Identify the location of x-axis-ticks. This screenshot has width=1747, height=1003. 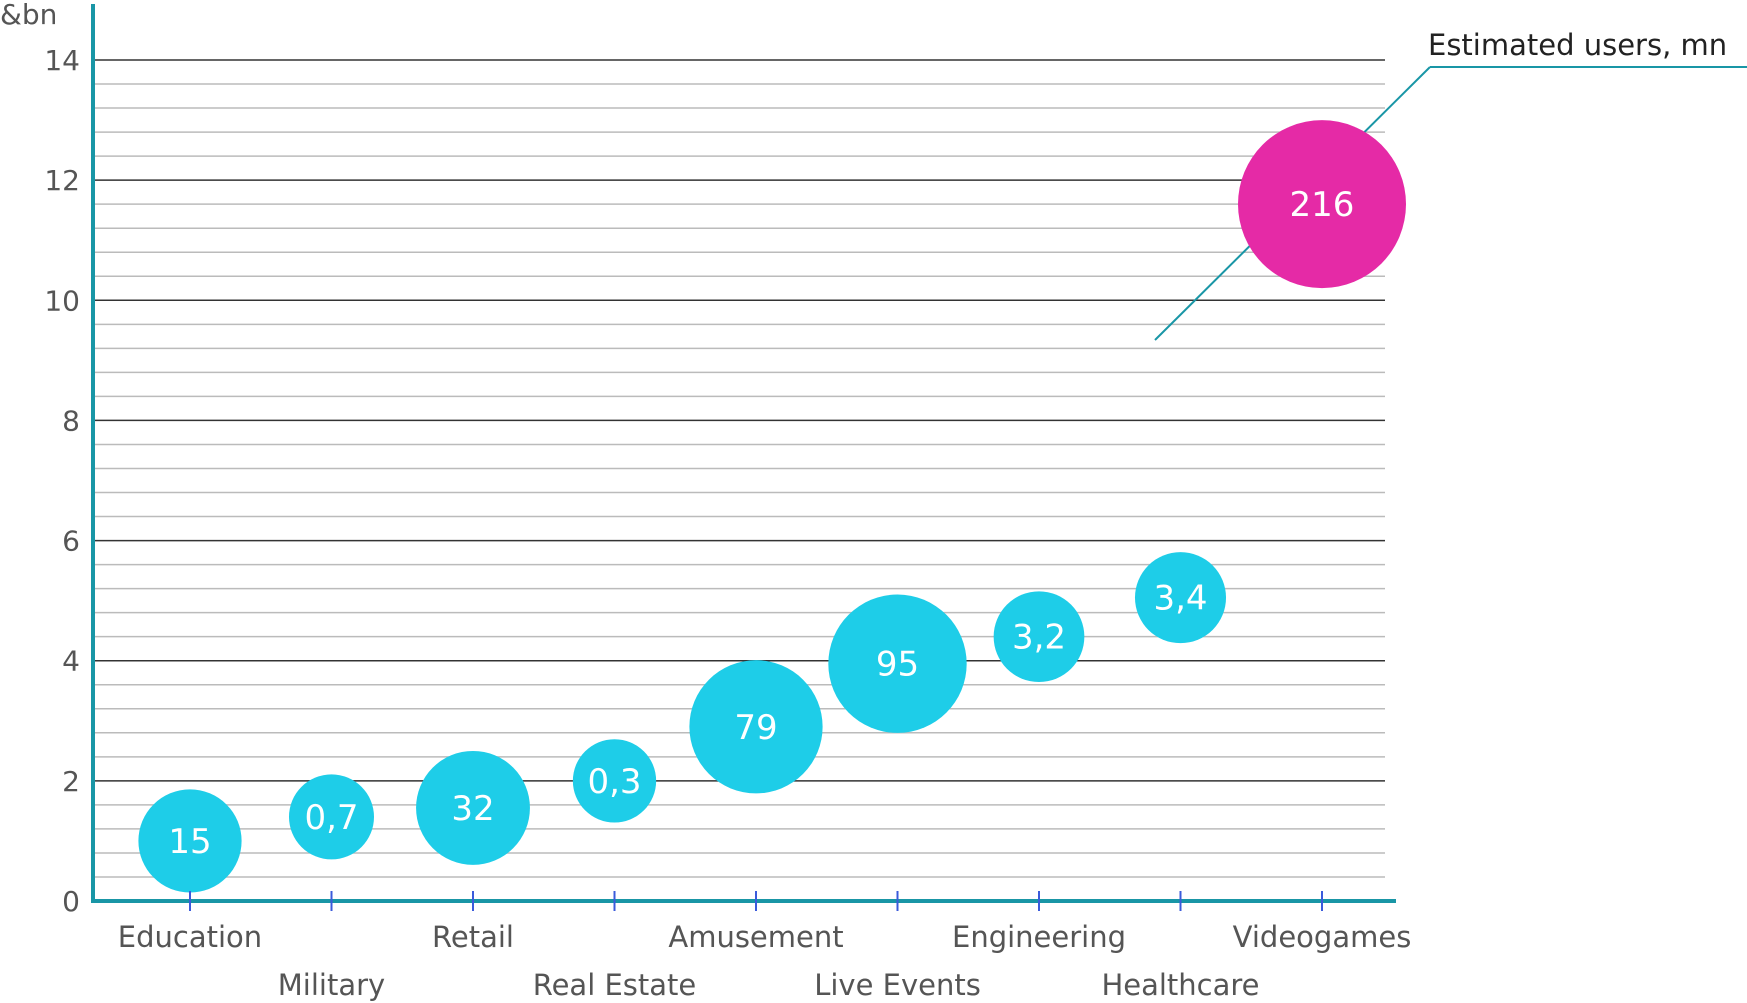
(756, 901).